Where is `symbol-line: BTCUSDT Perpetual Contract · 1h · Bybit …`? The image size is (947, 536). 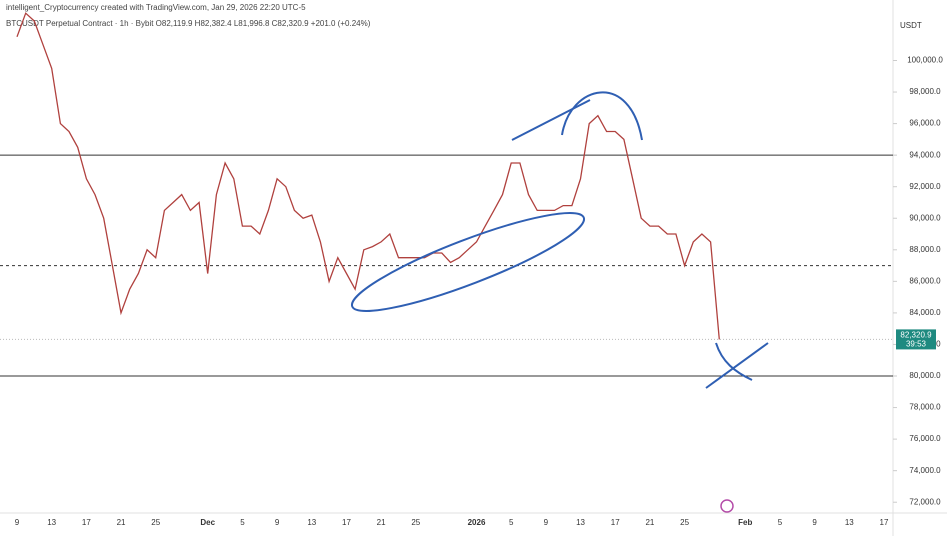 symbol-line: BTCUSDT Perpetual Contract · 1h · Bybit … is located at coordinates (188, 23).